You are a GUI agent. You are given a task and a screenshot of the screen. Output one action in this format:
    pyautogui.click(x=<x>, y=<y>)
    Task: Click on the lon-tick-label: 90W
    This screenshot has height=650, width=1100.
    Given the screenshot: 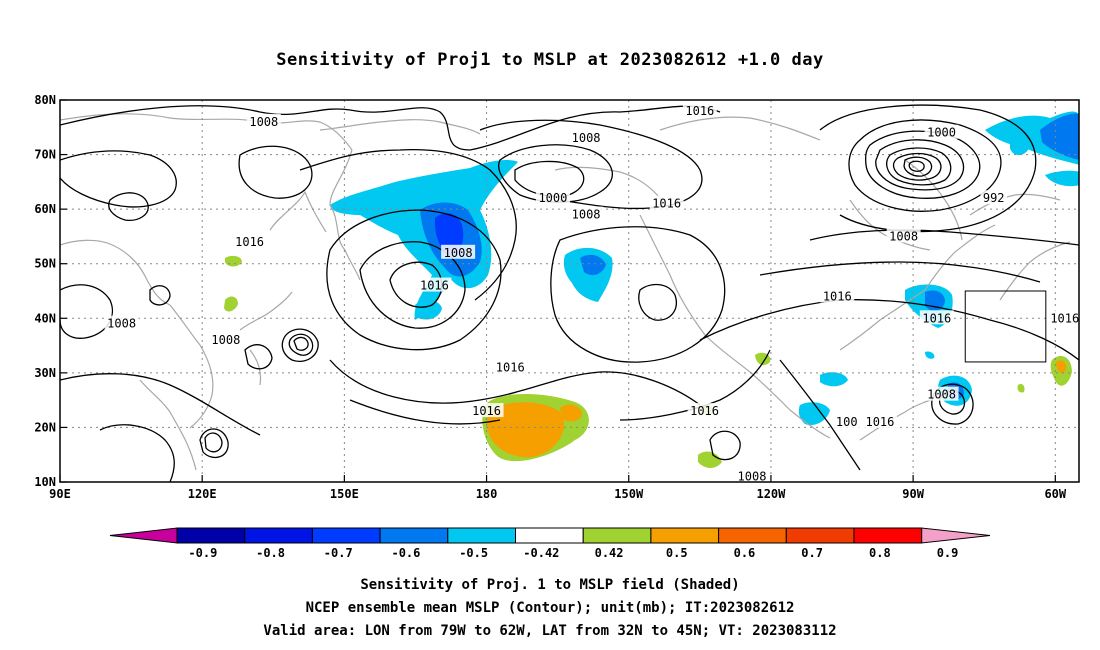 What is the action you would take?
    pyautogui.click(x=913, y=494)
    